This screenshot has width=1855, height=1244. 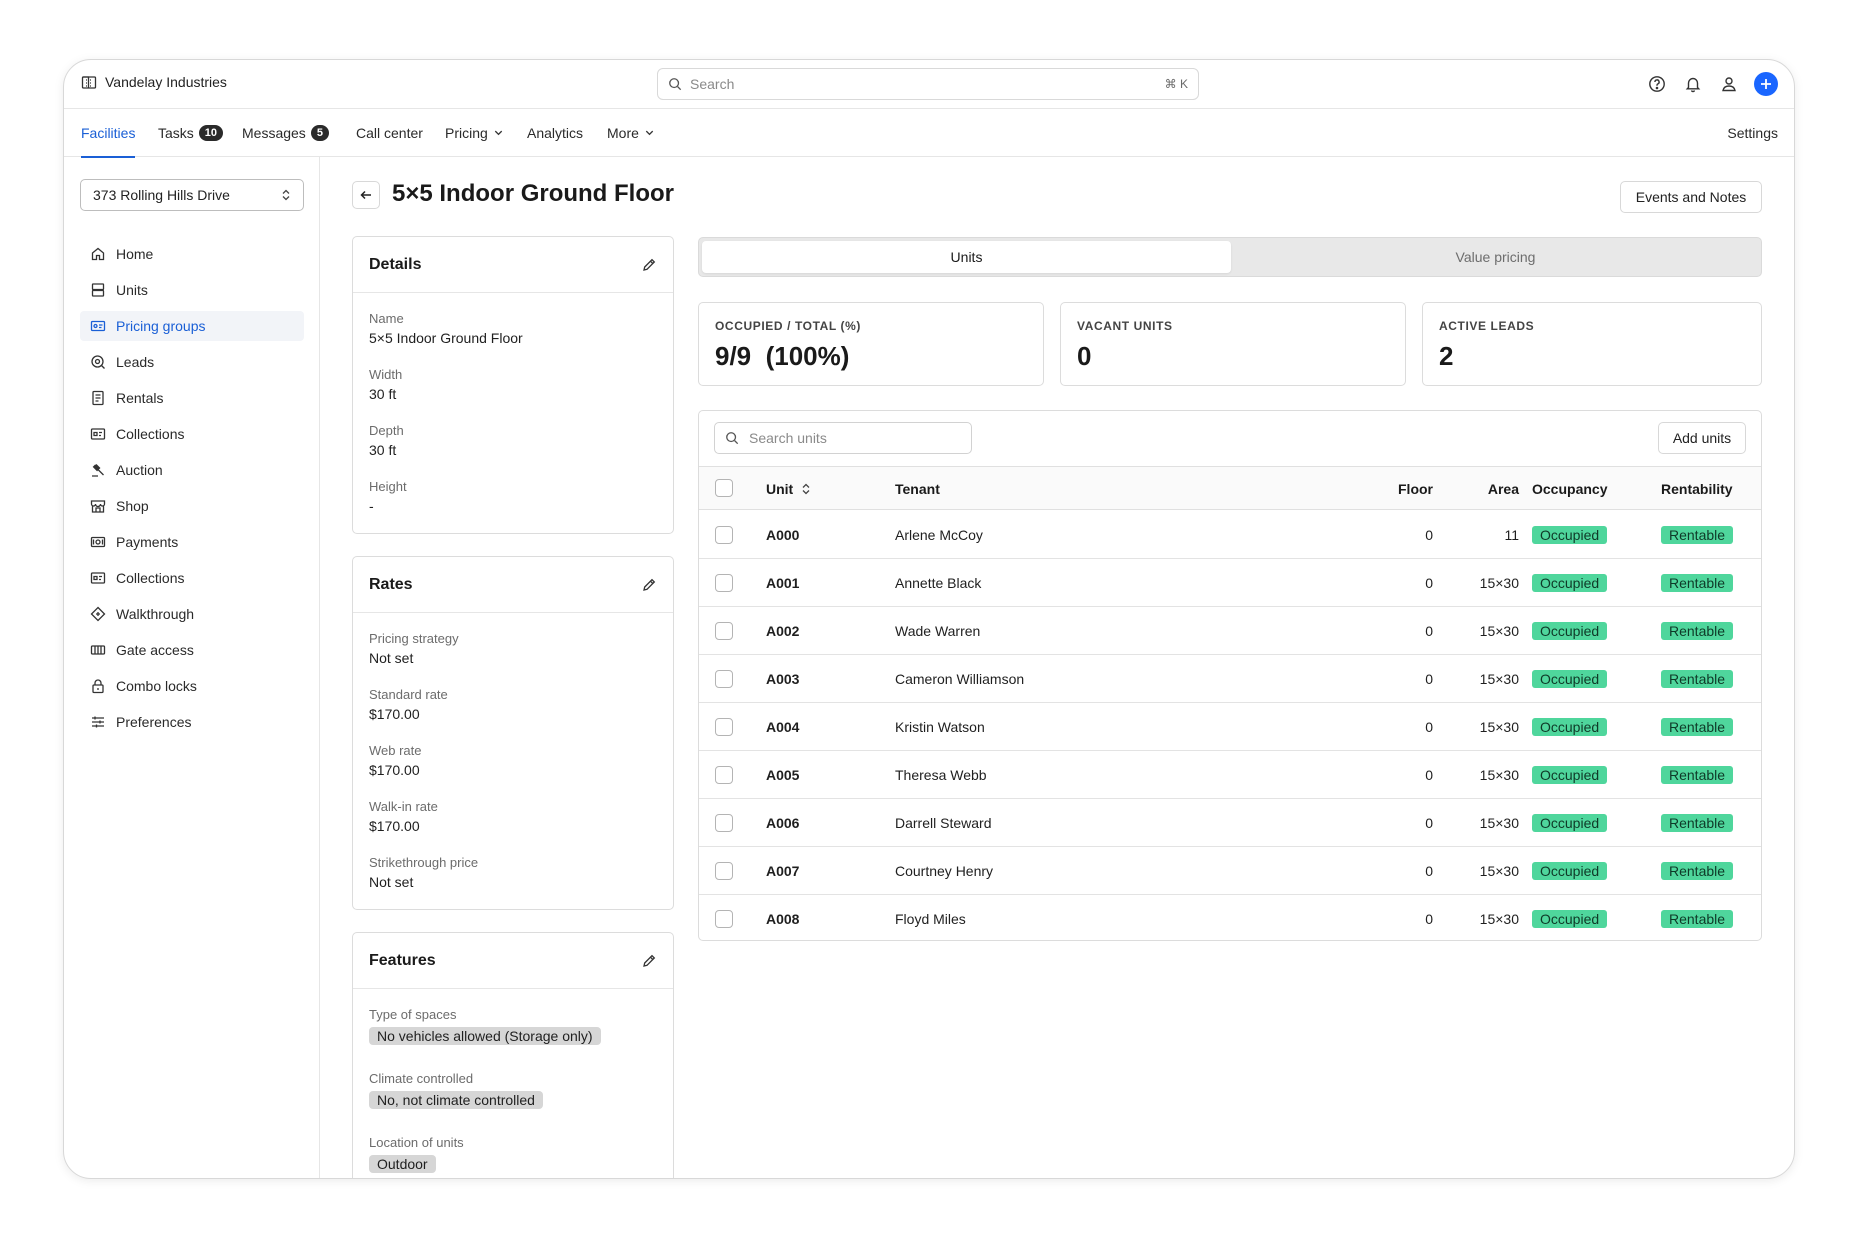 What do you see at coordinates (783, 583) in the screenshot?
I see `unit-cell: A001` at bounding box center [783, 583].